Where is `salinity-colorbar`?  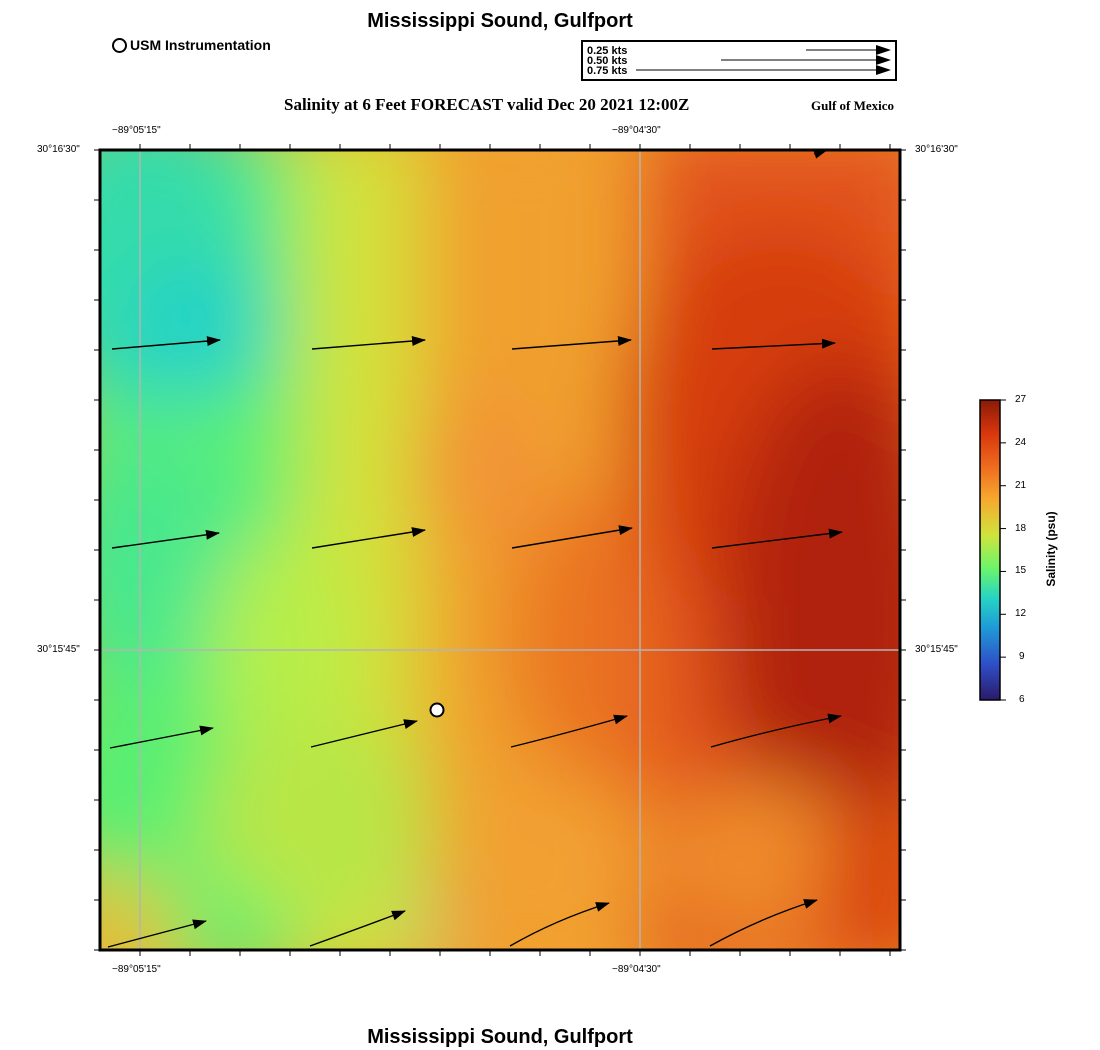 salinity-colorbar is located at coordinates (990, 550).